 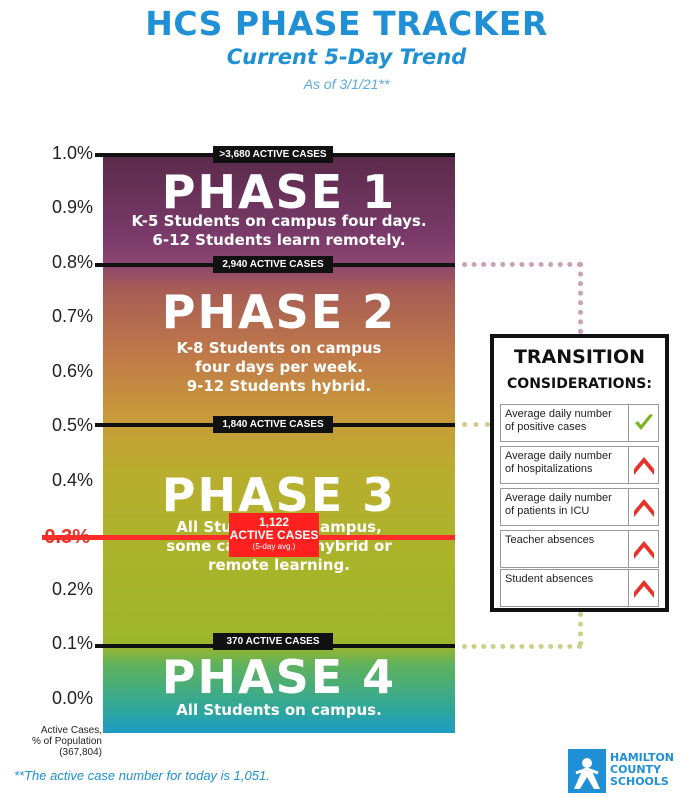 I want to click on consideration-row: Average daily number of hospitalizations, so click(x=579, y=465).